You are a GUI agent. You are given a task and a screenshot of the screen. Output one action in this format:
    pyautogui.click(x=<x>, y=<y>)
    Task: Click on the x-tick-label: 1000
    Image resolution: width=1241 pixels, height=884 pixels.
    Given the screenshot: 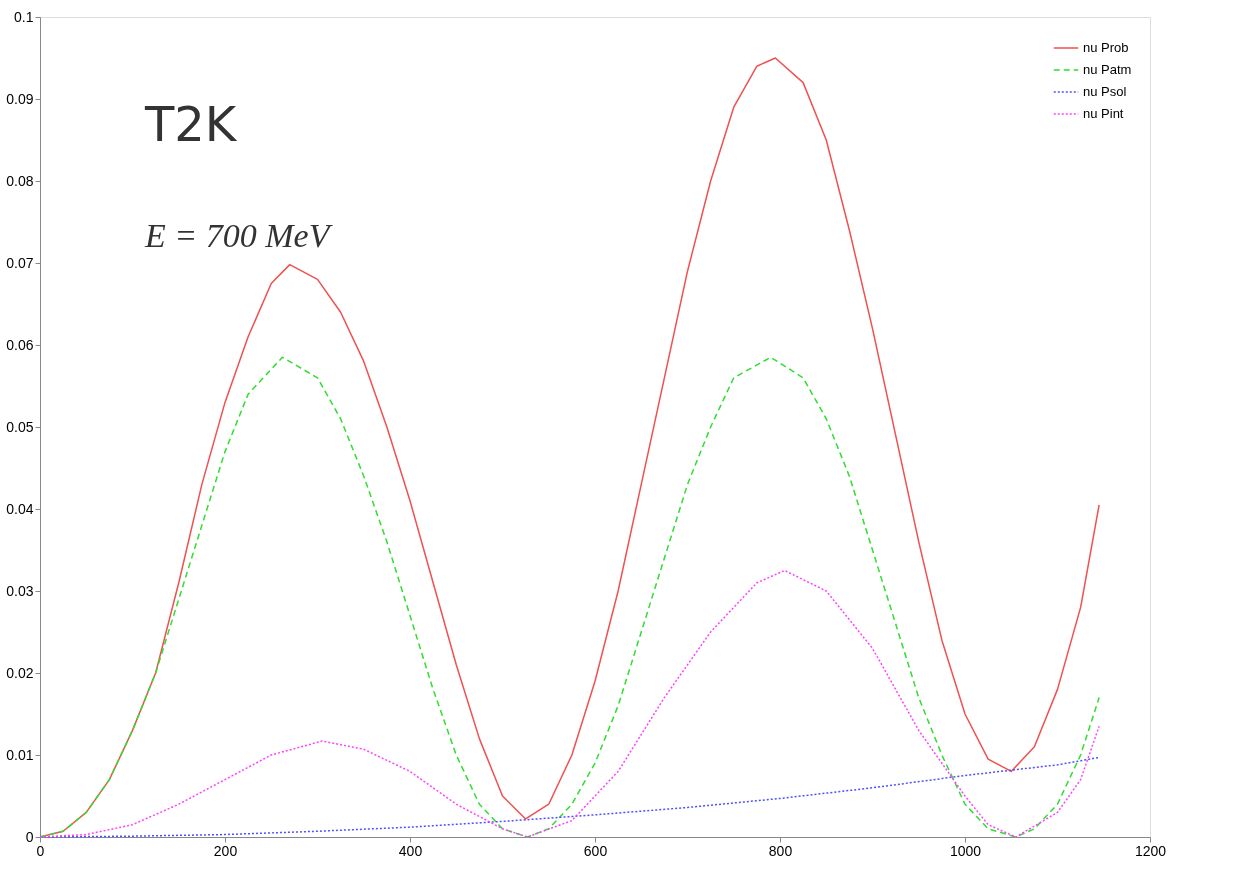 What is the action you would take?
    pyautogui.click(x=965, y=850)
    